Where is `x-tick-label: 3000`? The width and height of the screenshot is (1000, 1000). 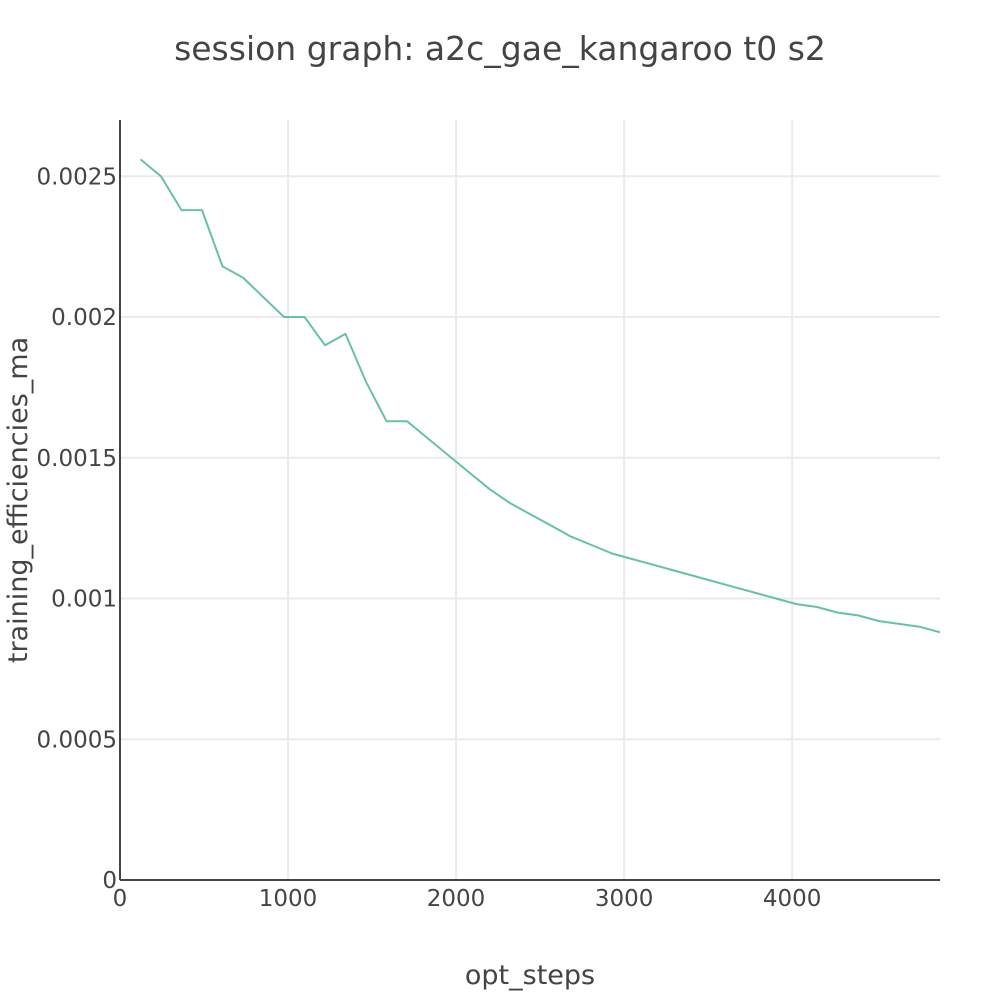 x-tick-label: 3000 is located at coordinates (624, 899).